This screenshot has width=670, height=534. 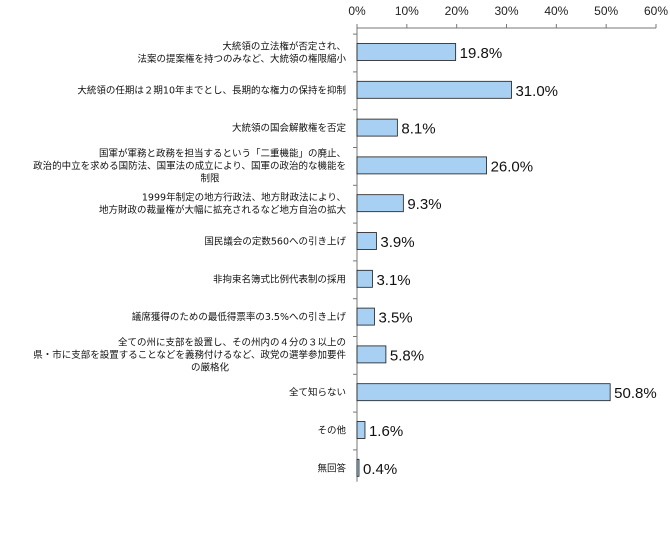 I want to click on category-label-line: 大統領の立法権が否定され、, so click(x=284, y=46).